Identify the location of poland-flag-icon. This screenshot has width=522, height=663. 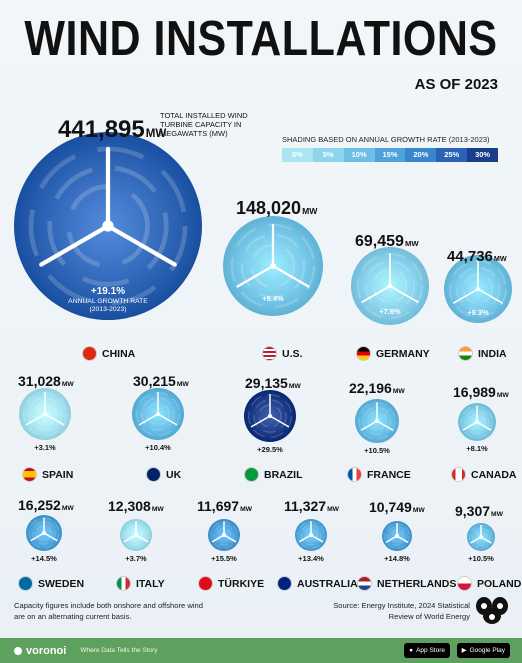
(464, 583).